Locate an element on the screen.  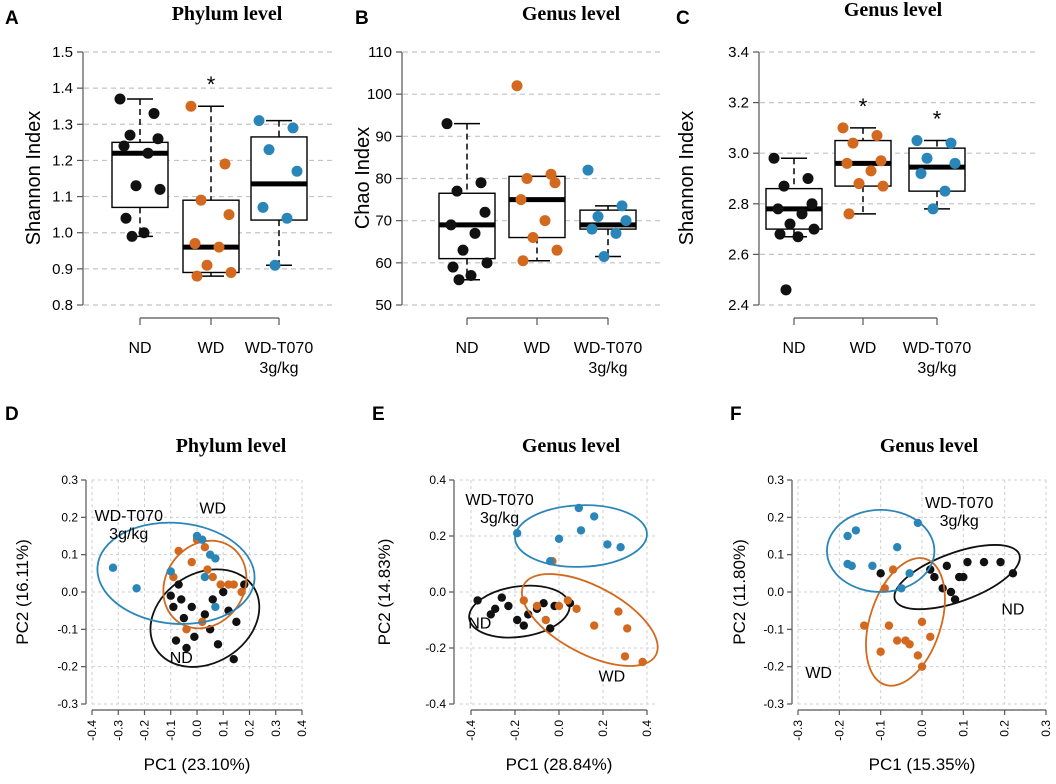
y-tick-label: 1.0 is located at coordinates (62, 233).